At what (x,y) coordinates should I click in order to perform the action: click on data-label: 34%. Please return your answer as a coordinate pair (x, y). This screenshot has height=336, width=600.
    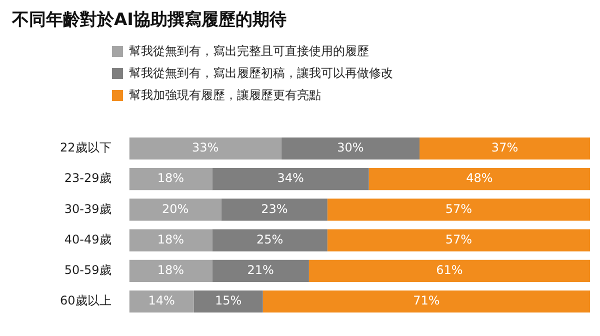
    Looking at the image, I should click on (290, 178).